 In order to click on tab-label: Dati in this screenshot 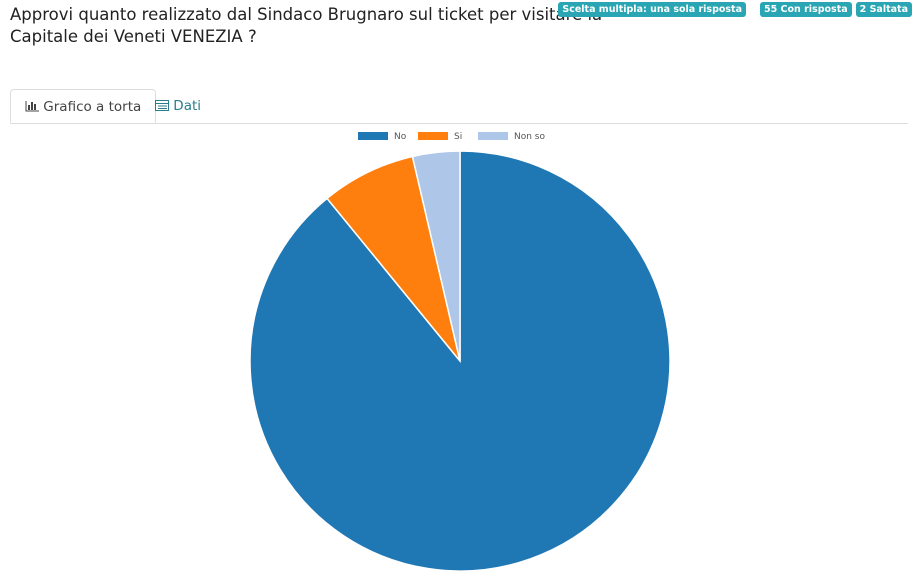, I will do `click(187, 106)`.